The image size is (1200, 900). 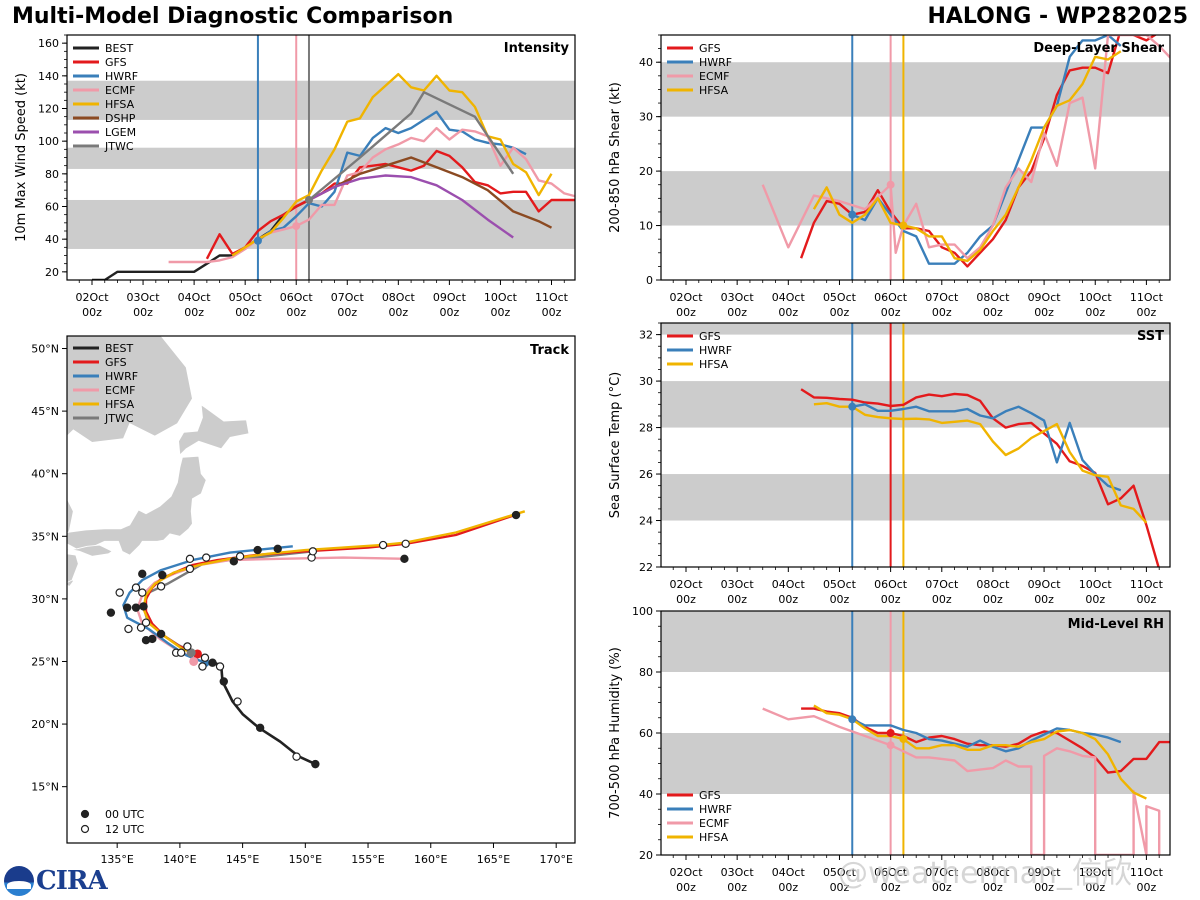 I want to click on legend-label-hfsa: HFSA, so click(x=714, y=364).